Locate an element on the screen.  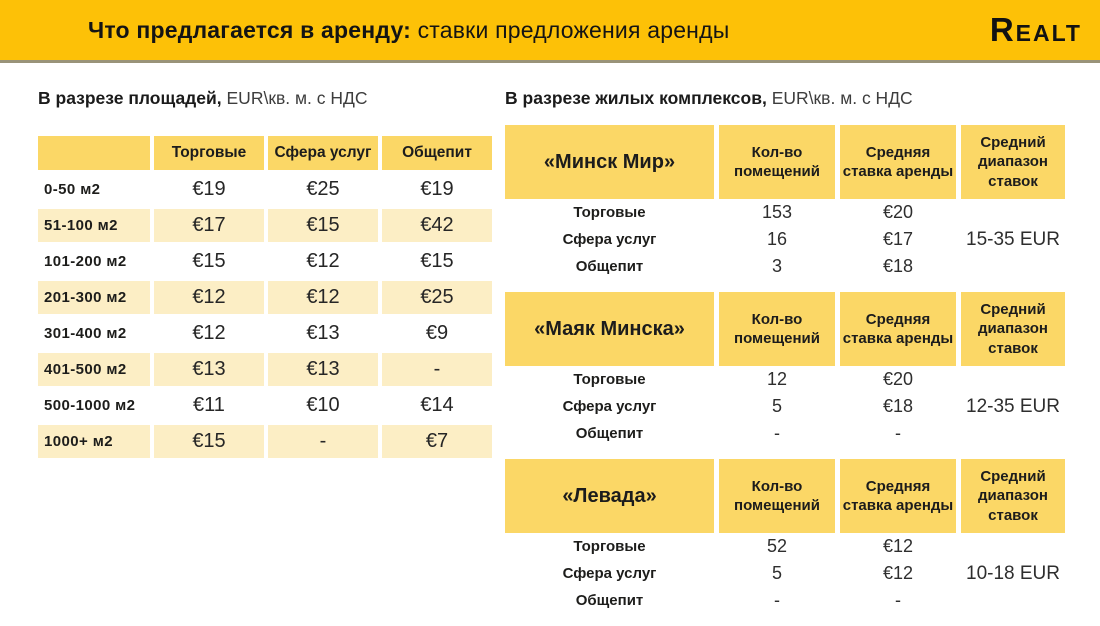
range-cell: 15-35 EUR is located at coordinates (1013, 239).